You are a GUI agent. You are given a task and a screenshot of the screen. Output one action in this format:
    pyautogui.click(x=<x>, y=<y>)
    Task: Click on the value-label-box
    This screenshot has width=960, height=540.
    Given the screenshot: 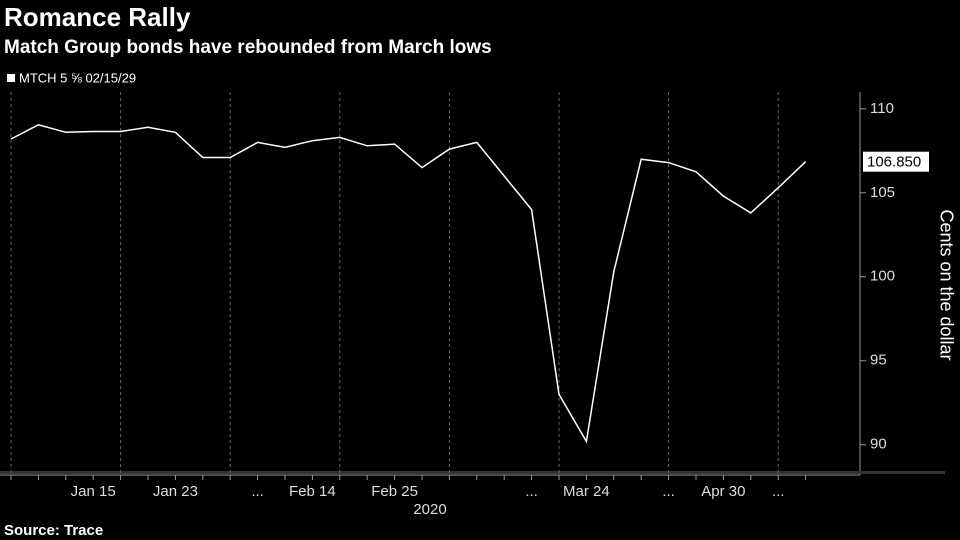 What is the action you would take?
    pyautogui.click(x=896, y=161)
    